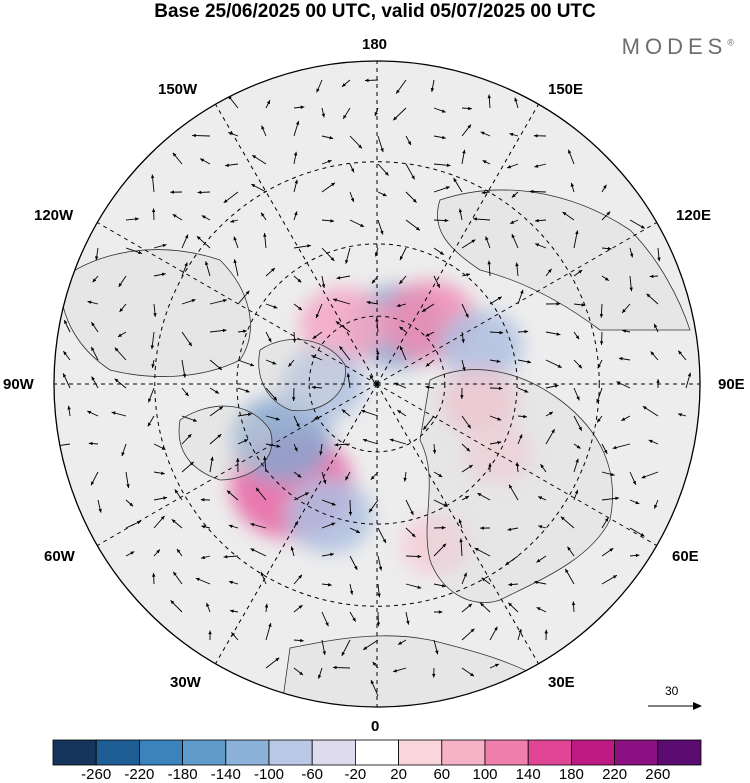 The height and width of the screenshot is (783, 750). Describe the element at coordinates (18, 384) in the screenshot. I see `lon-label-90w: 90W` at that location.